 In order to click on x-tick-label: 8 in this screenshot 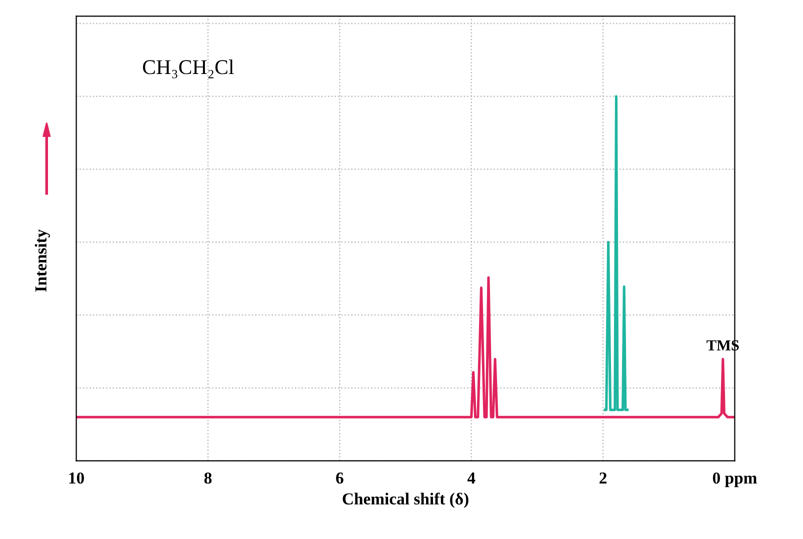, I will do `click(208, 478)`.